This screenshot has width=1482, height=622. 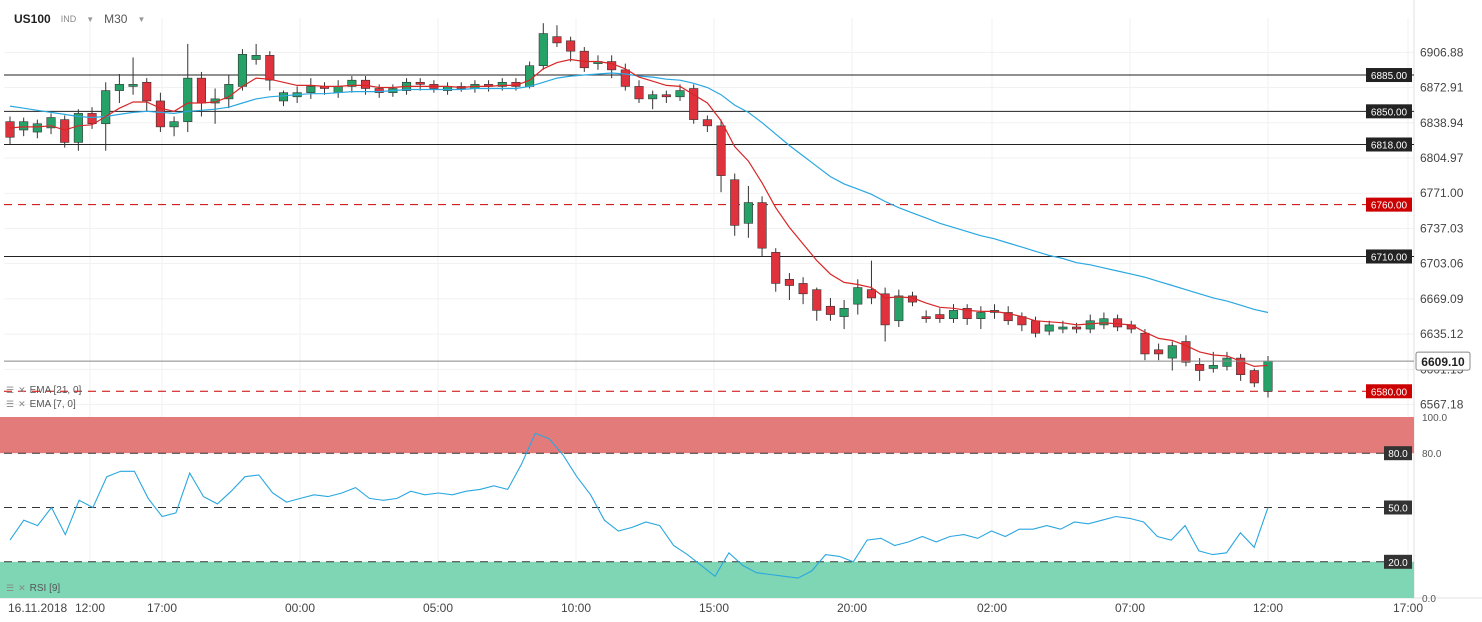 I want to click on rsi-level-tag-text: 50.0, so click(x=1398, y=509).